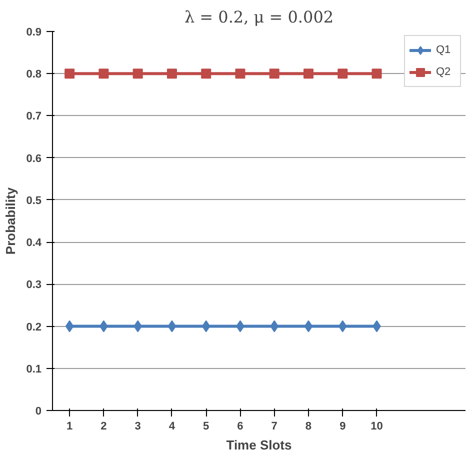 This screenshot has width=476, height=464. Describe the element at coordinates (274, 426) in the screenshot. I see `x-tick-label: 7` at that location.